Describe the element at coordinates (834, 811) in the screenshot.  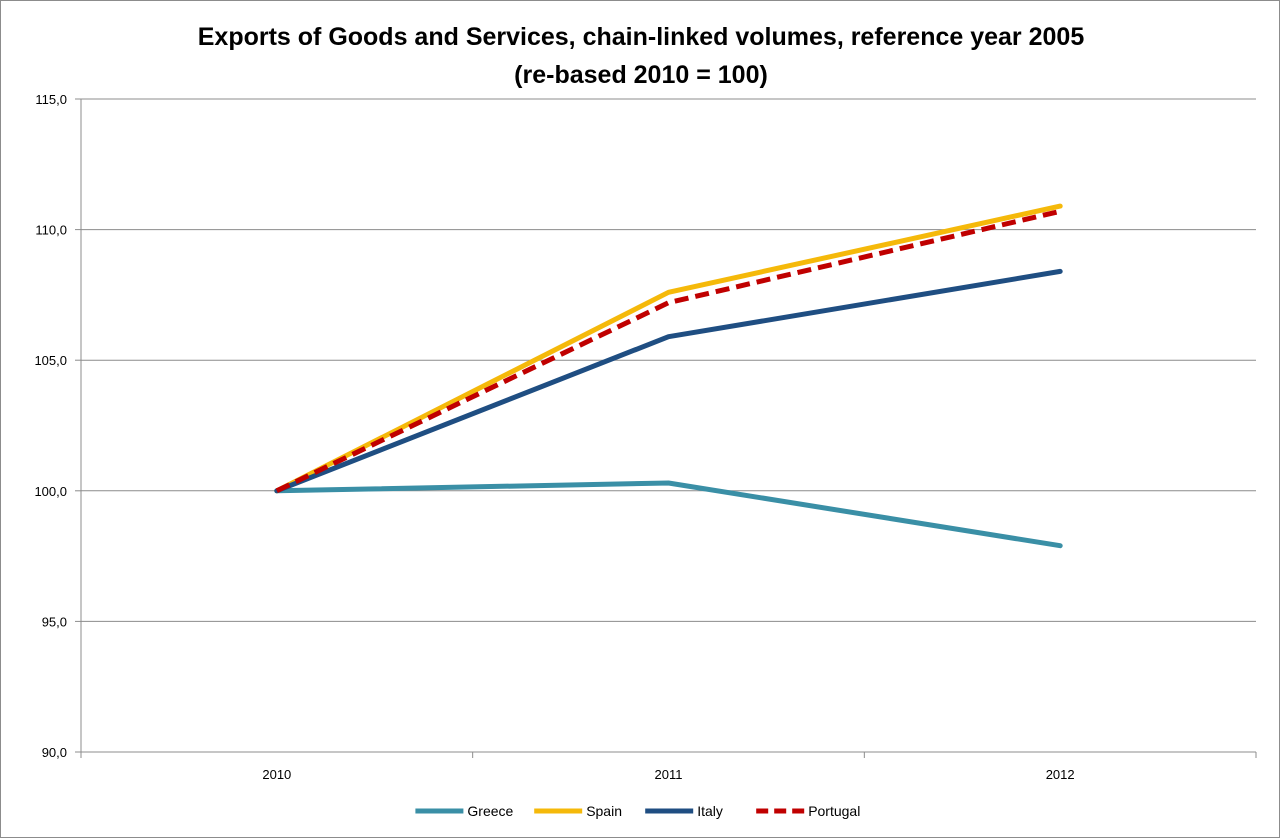
I see `legend-label-portugal: Portugal` at that location.